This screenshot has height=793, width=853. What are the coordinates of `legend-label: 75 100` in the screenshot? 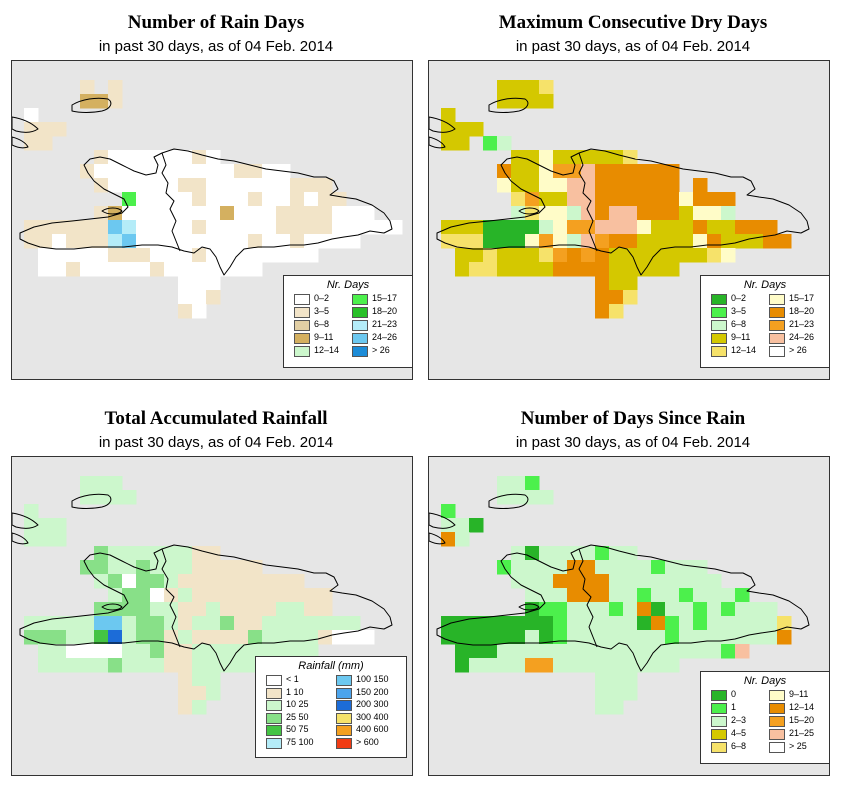 It's located at (300, 741).